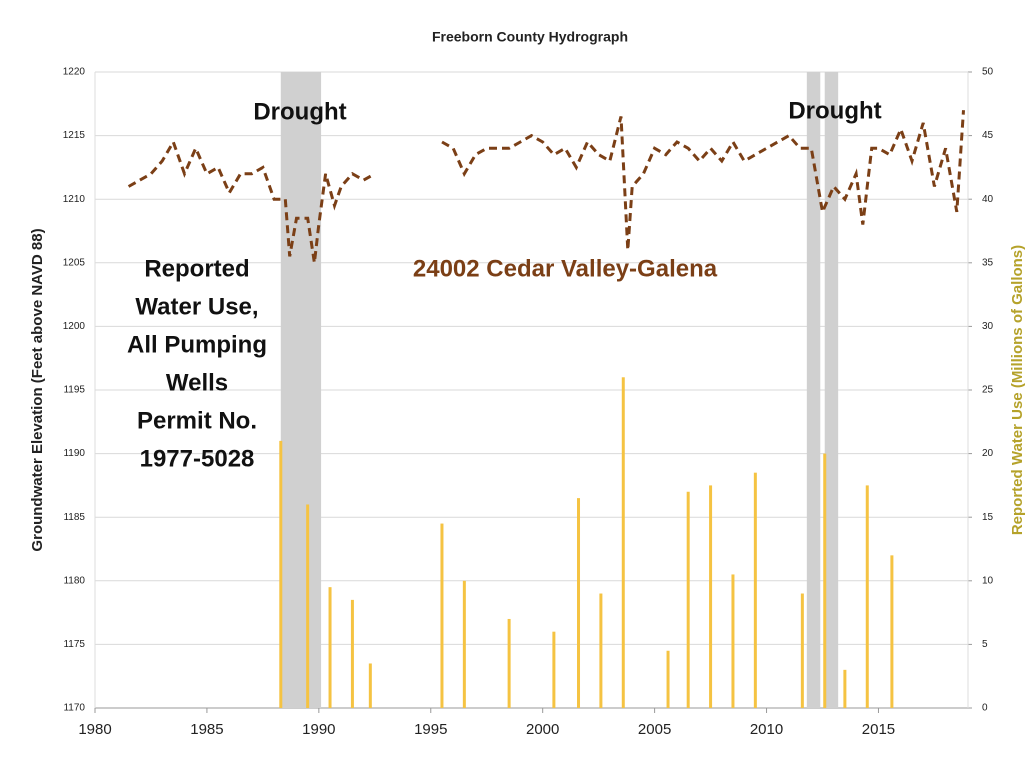  What do you see at coordinates (985, 644) in the screenshot?
I see `y2-tick-label: 5` at bounding box center [985, 644].